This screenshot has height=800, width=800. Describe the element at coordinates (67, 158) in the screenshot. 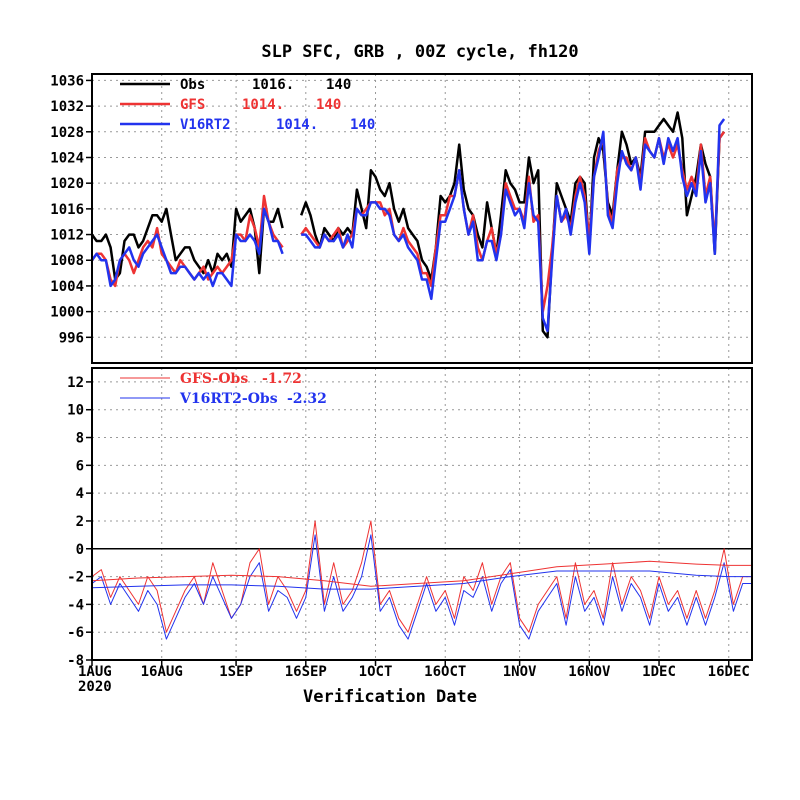

I see `upper-y-tick-label: 1024` at that location.